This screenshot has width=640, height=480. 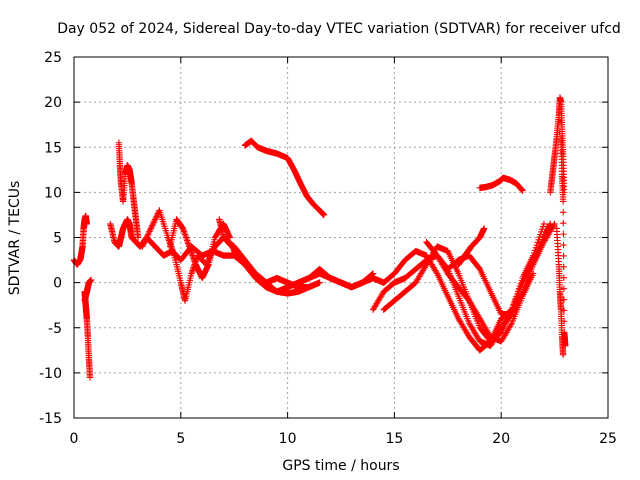 I want to click on y-tick-label: 0, so click(x=57, y=284).